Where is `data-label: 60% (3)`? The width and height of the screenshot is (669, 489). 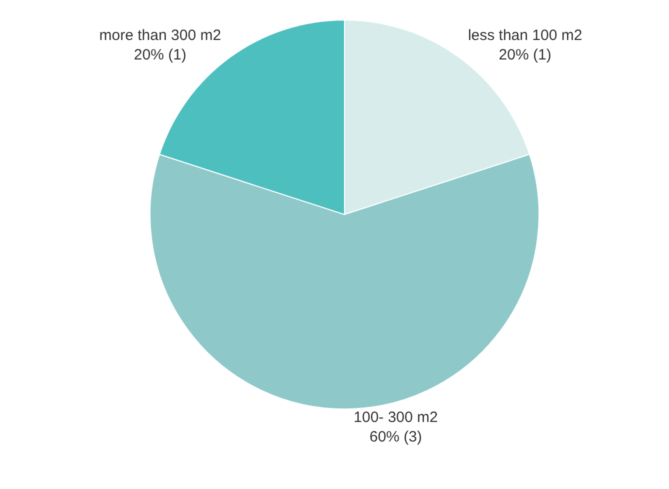 data-label: 60% (3) is located at coordinates (395, 437).